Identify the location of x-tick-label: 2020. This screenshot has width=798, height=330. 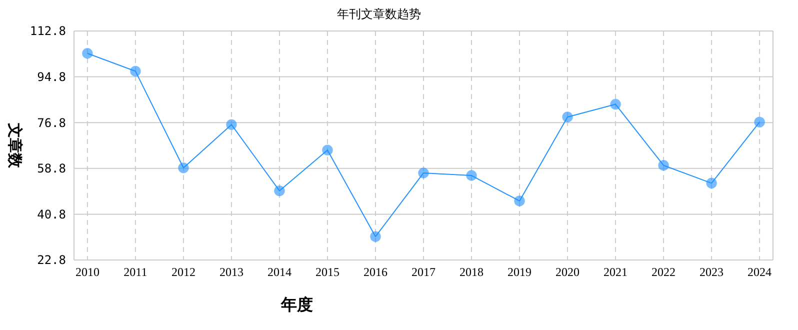
(568, 272).